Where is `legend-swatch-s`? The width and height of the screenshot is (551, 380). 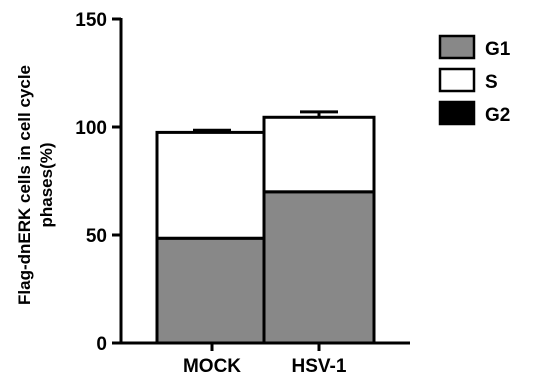
legend-swatch-s is located at coordinates (457, 80).